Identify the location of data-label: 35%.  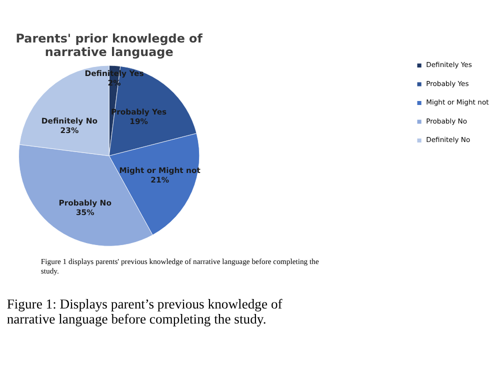
(85, 212).